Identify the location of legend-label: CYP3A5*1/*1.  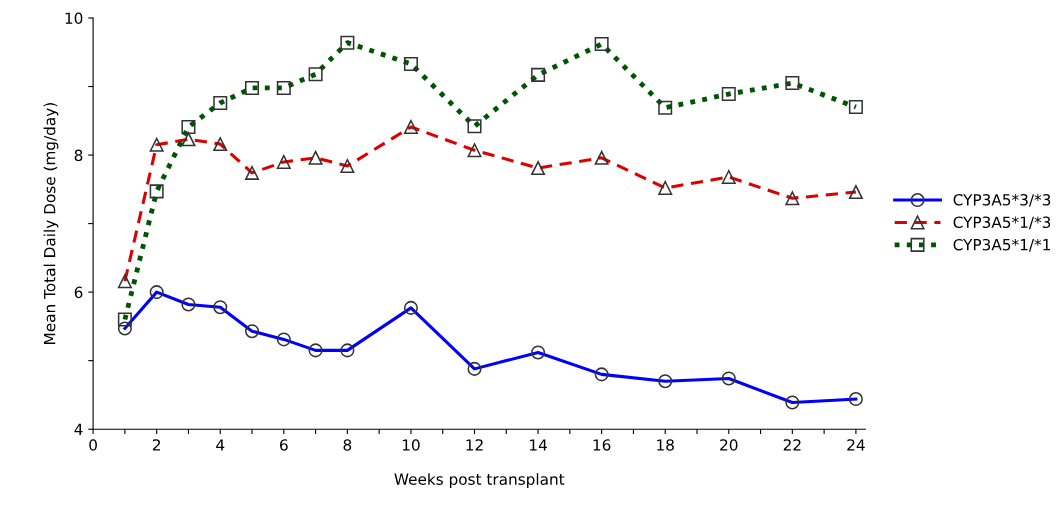
(1001, 245).